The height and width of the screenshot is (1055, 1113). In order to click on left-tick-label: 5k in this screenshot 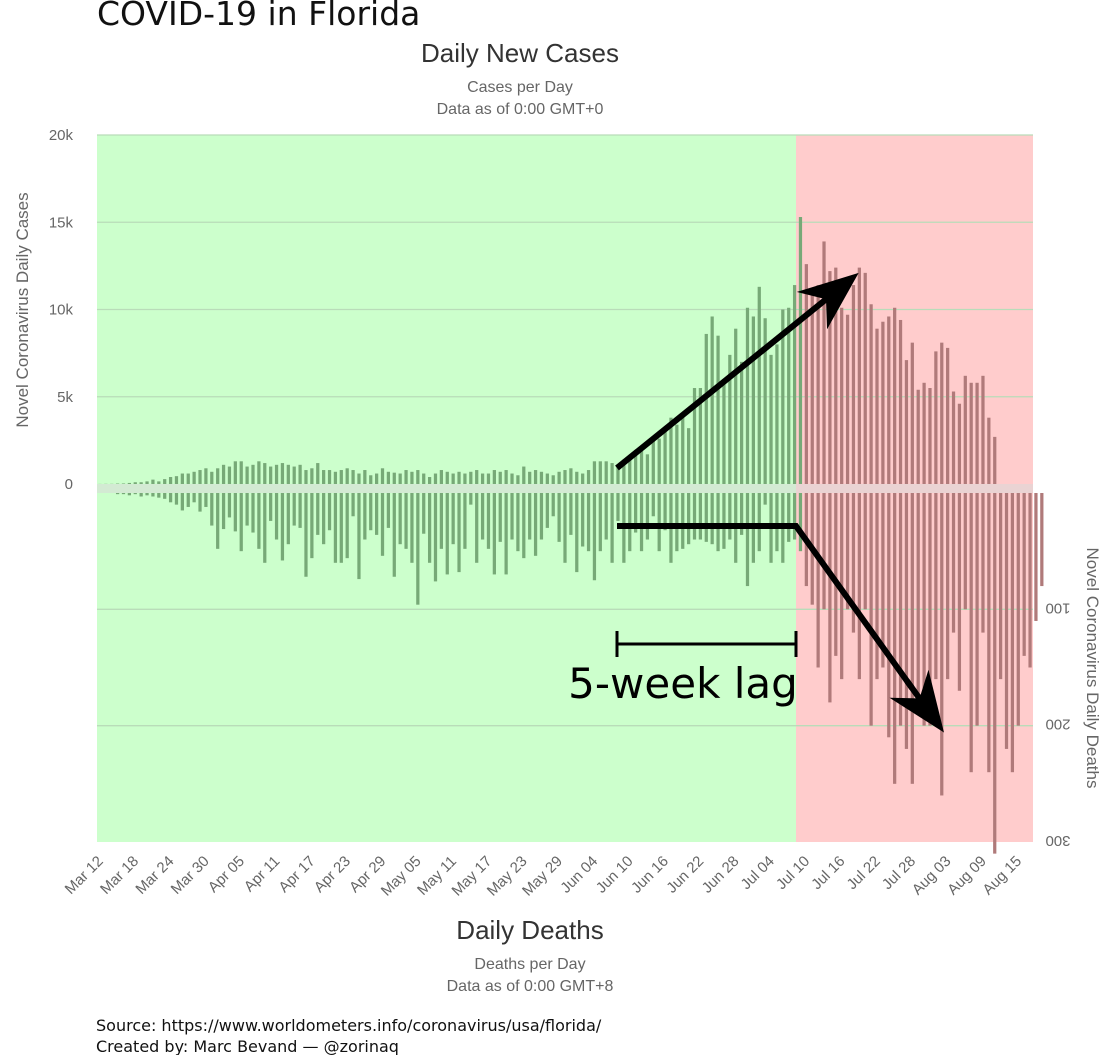, I will do `click(65, 397)`.